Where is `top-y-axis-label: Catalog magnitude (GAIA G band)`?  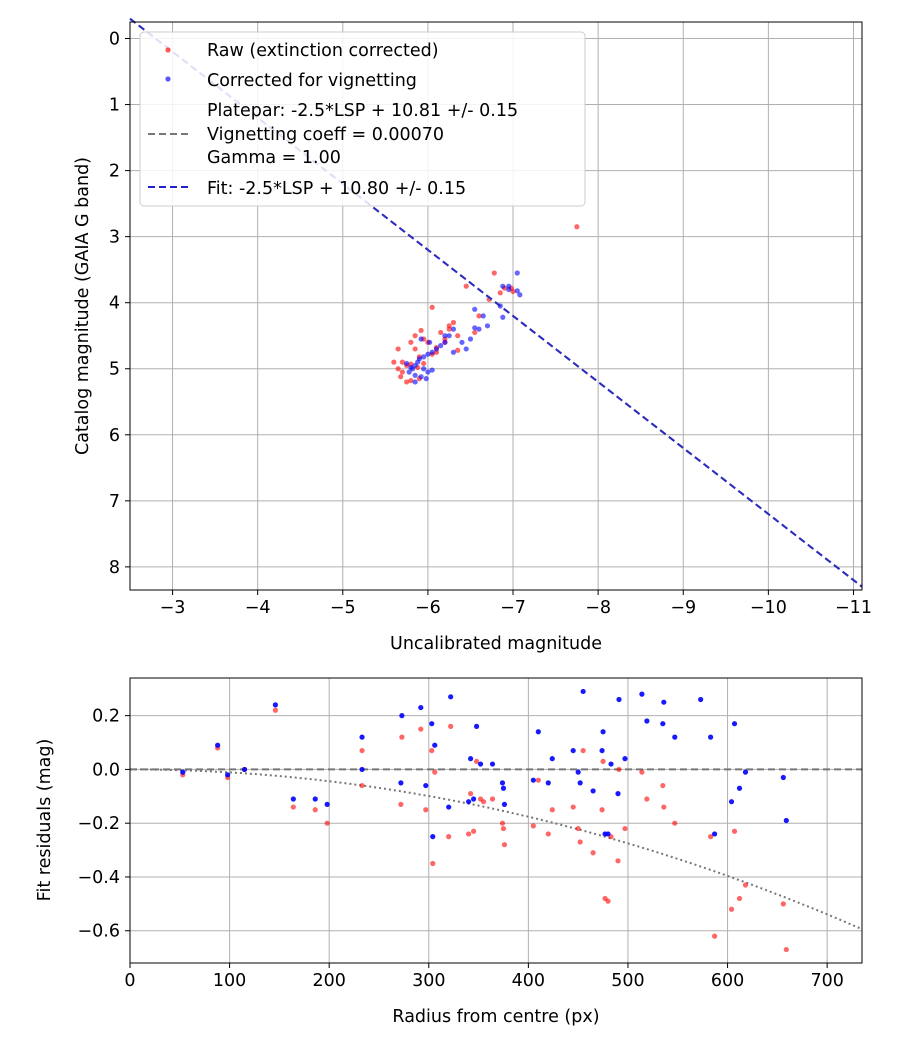
top-y-axis-label: Catalog magnitude (GAIA G band) is located at coordinates (83, 306).